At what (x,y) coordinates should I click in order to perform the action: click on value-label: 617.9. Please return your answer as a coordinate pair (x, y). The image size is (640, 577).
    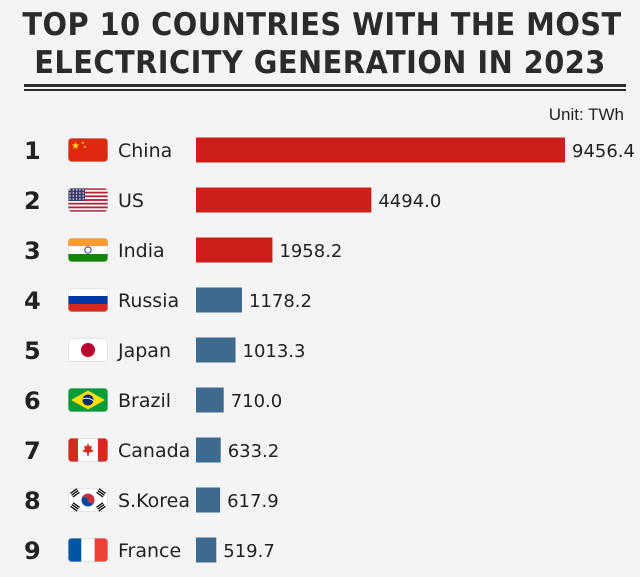
    Looking at the image, I should click on (253, 501).